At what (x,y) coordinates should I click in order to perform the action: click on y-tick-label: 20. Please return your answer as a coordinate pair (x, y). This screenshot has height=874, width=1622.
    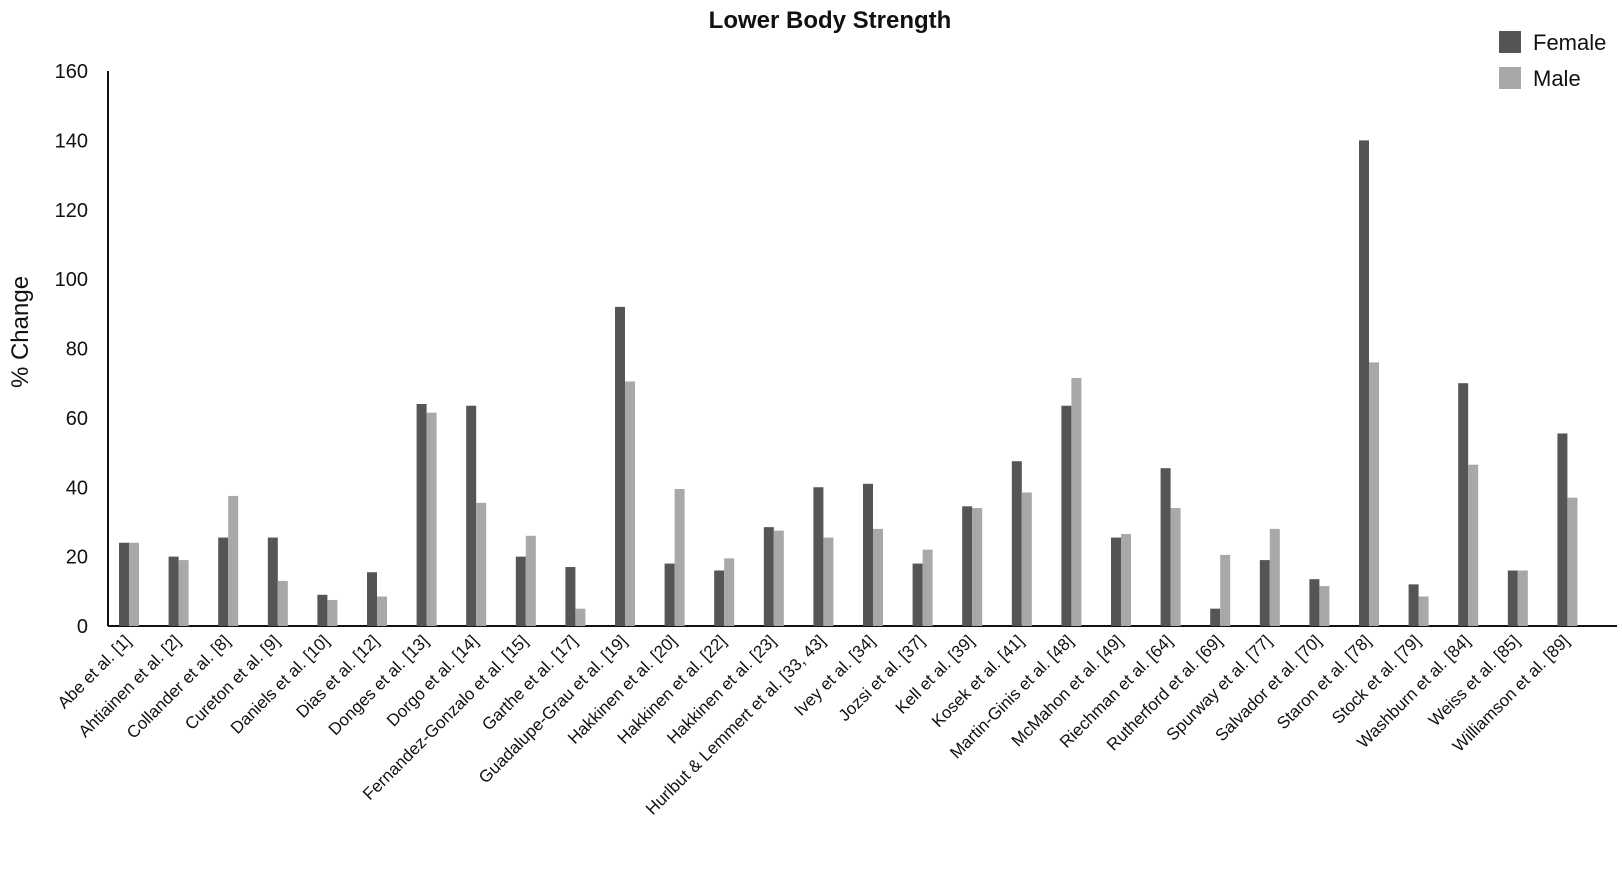
    Looking at the image, I should click on (77, 558).